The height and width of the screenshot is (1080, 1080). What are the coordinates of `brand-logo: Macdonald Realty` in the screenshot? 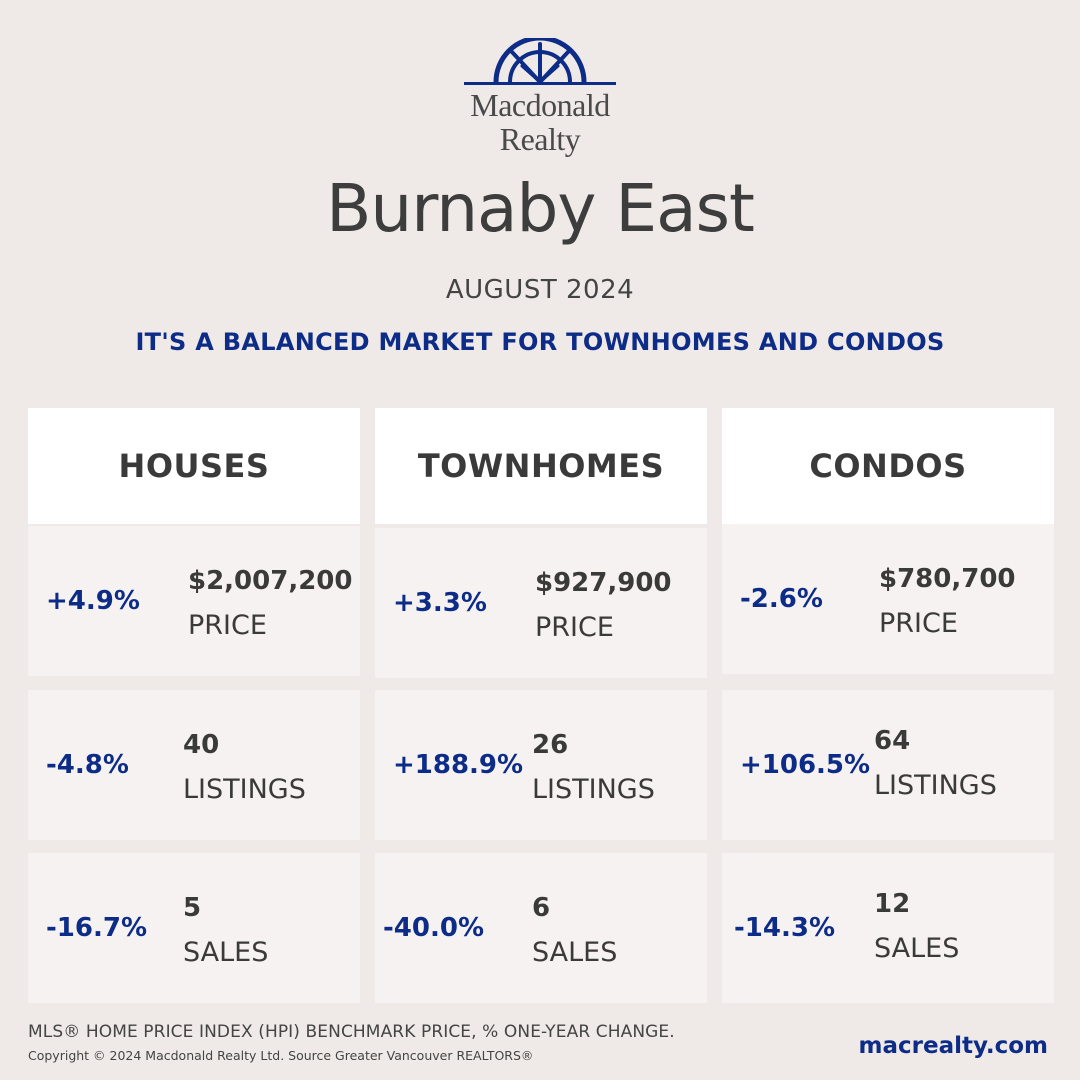 It's located at (540, 97).